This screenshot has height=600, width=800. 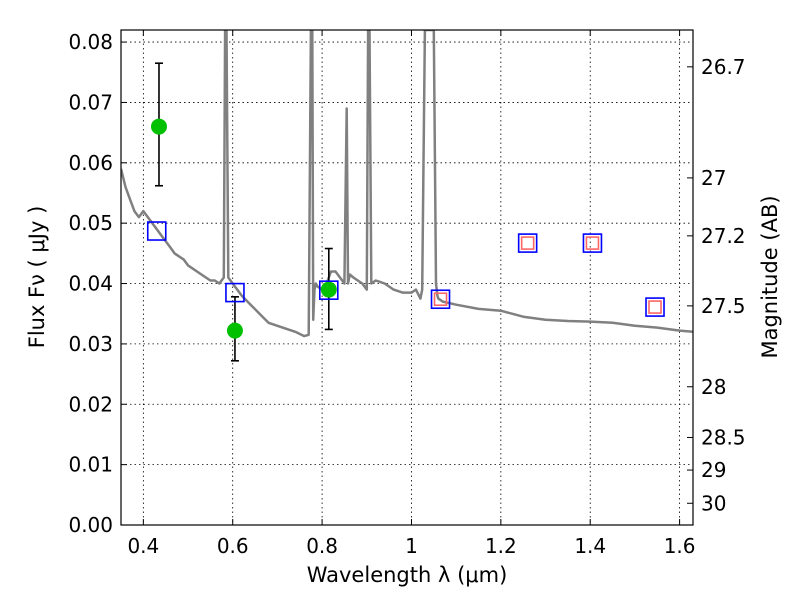 I want to click on magnitude-tick-label: 26.7, so click(x=723, y=67).